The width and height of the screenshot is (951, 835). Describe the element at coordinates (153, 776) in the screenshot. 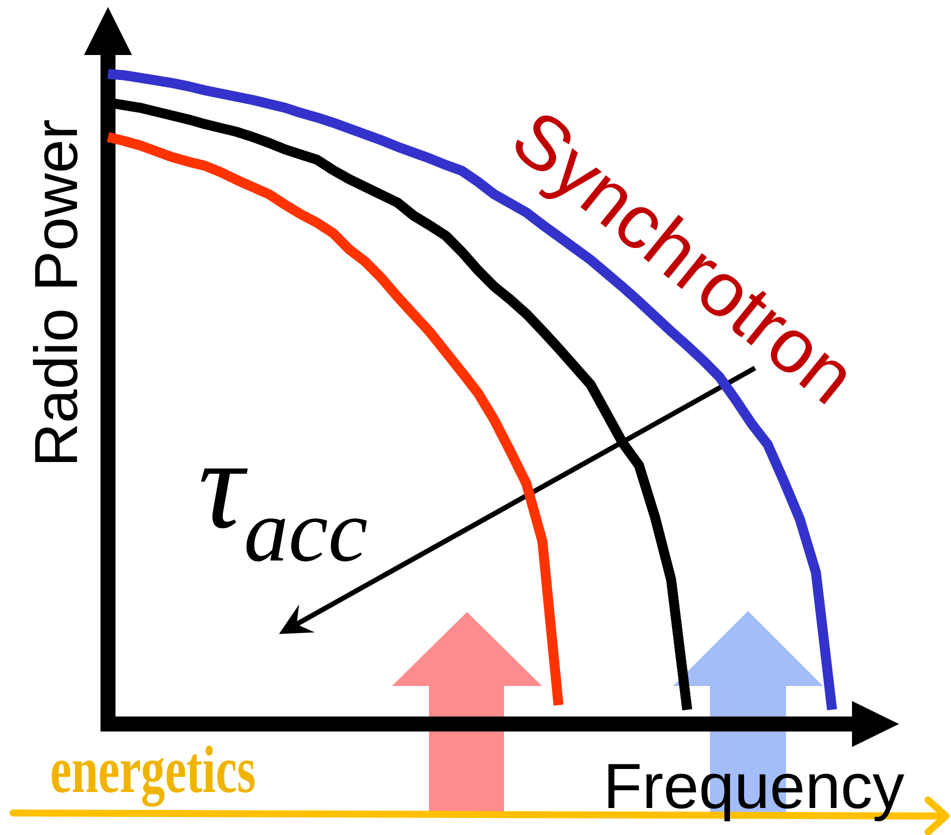

I see `text: energetics` at that location.